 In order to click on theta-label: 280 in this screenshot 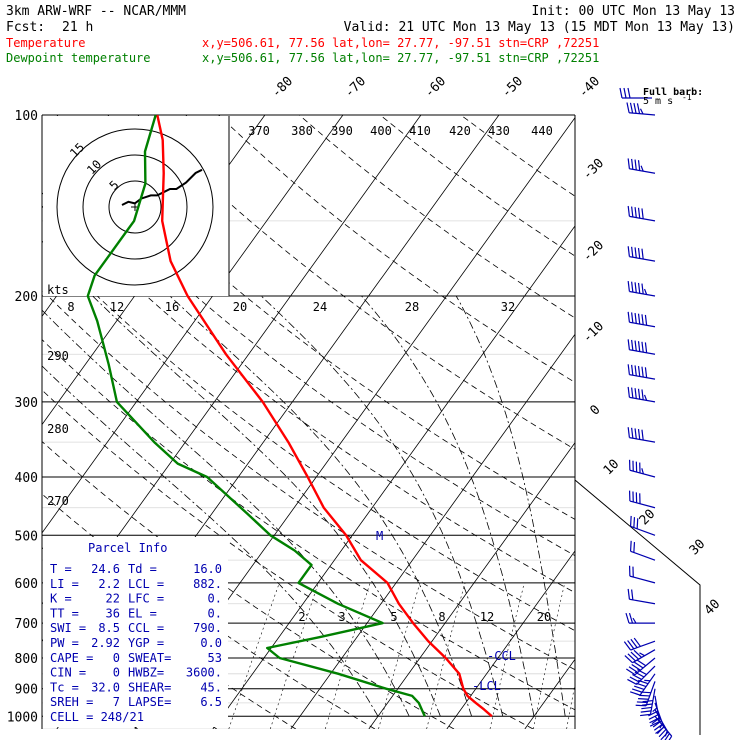, I will do `click(58, 429)`.